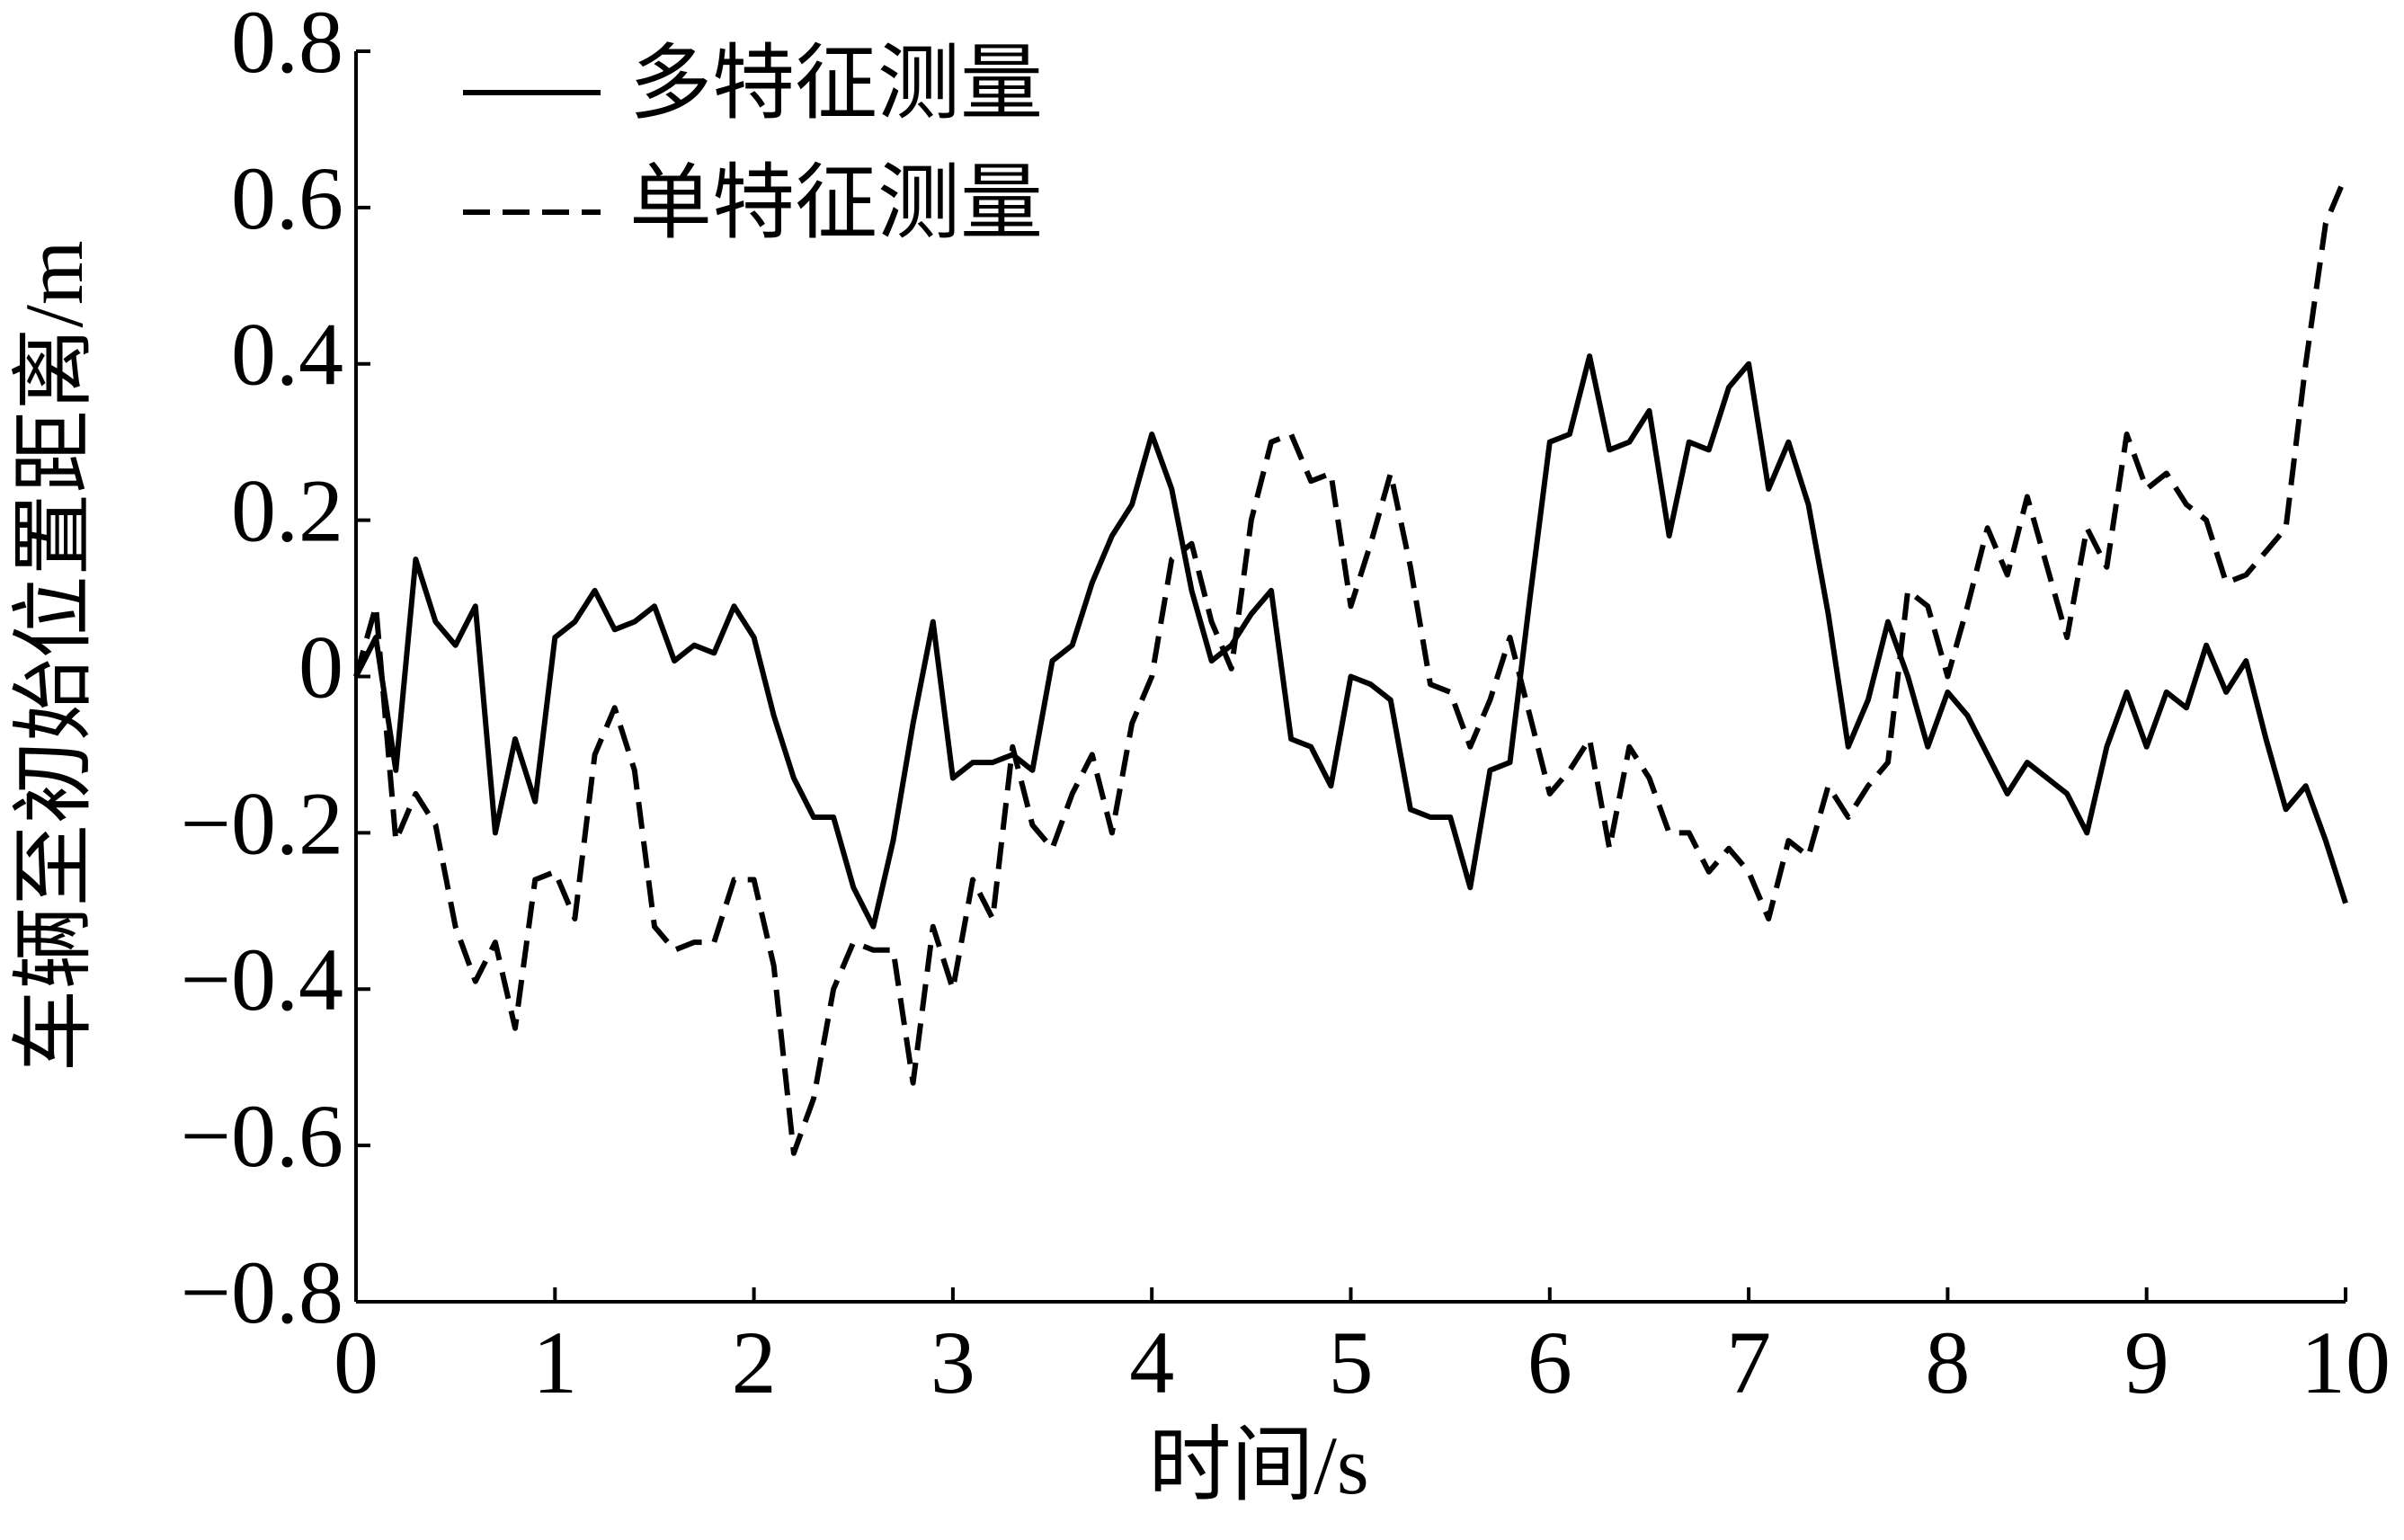  What do you see at coordinates (1351, 1362) in the screenshot?
I see `x-tick-label: 5` at bounding box center [1351, 1362].